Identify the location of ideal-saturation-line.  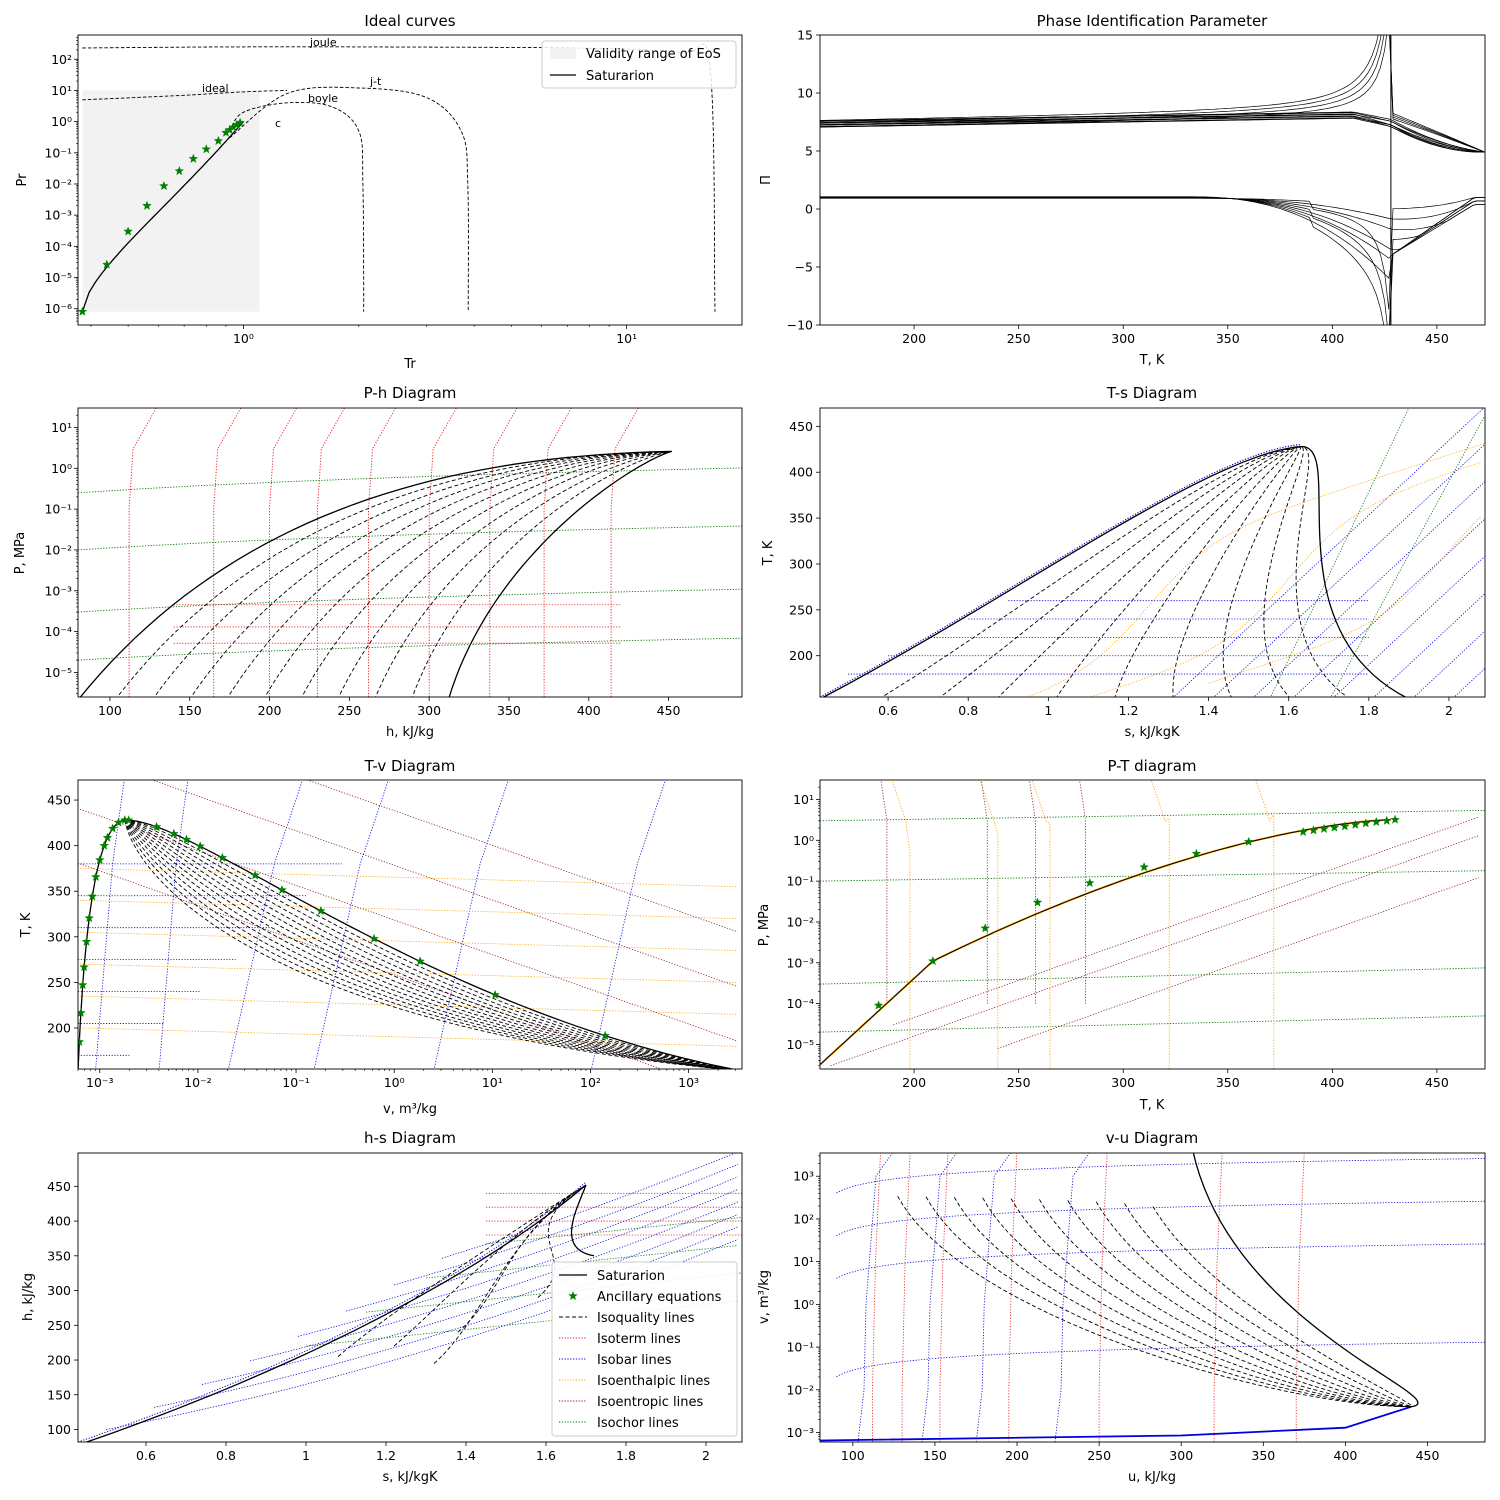
(162, 216).